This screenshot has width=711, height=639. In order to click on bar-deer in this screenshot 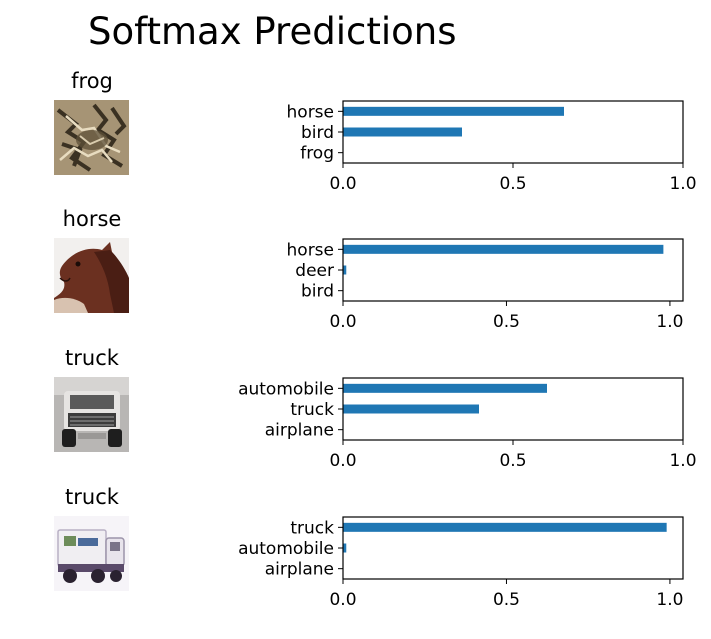, I will do `click(345, 270)`.